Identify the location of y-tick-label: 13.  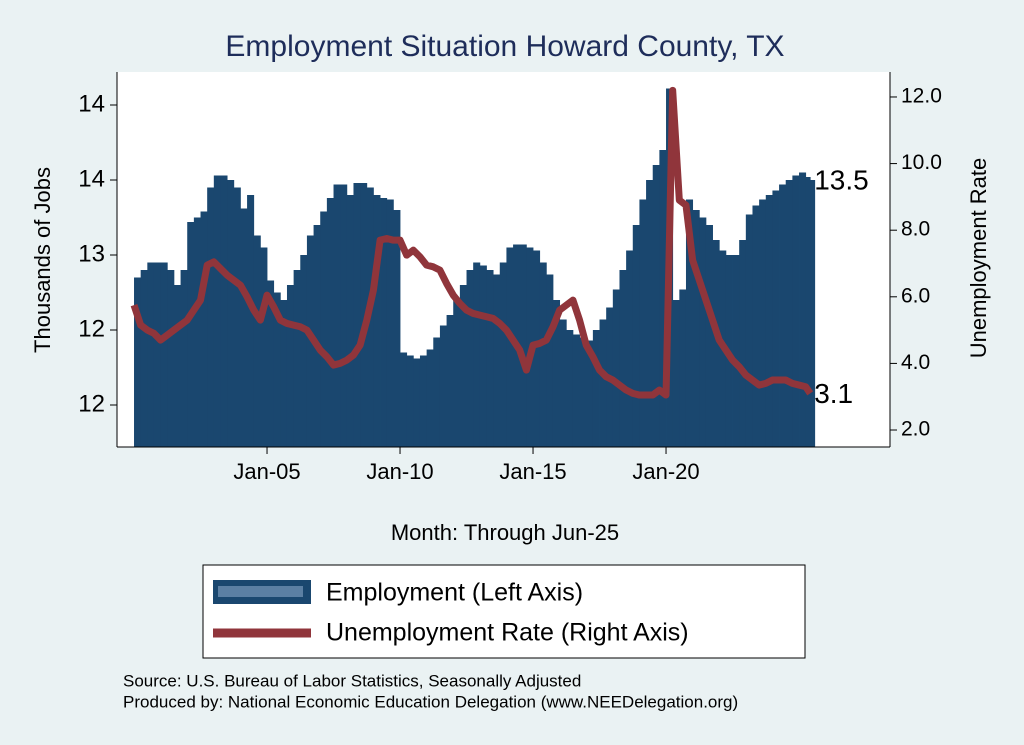
(91, 253).